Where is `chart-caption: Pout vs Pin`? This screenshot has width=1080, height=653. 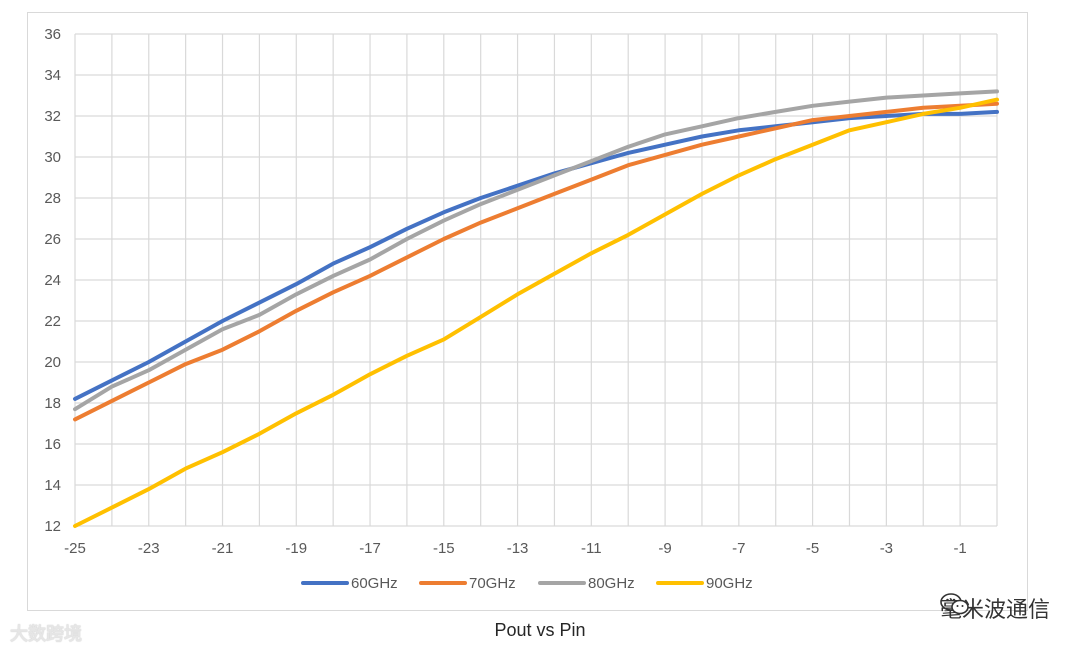 chart-caption: Pout vs Pin is located at coordinates (540, 630).